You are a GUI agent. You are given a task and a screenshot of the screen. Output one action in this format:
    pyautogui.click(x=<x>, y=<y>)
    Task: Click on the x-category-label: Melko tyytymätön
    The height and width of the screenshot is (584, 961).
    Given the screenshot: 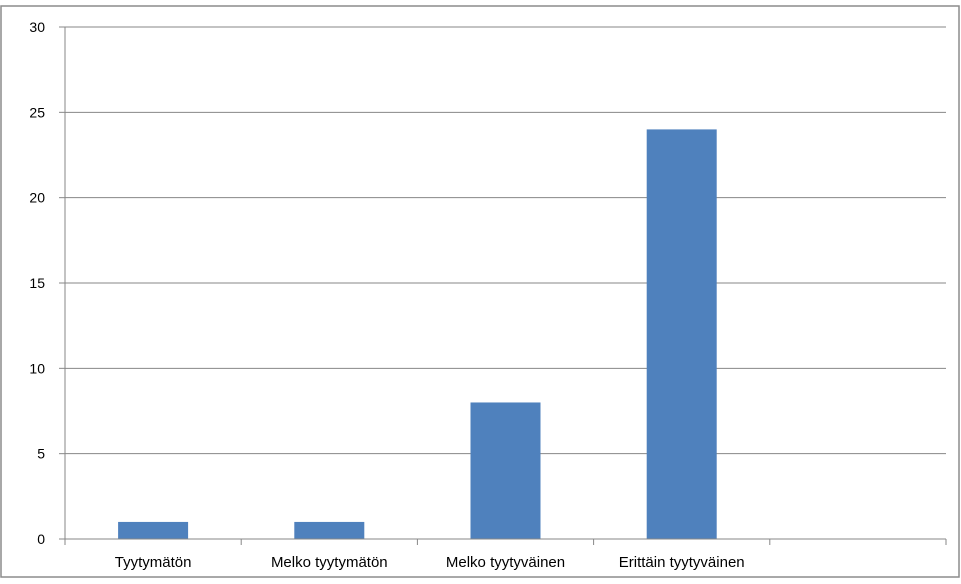 What is the action you would take?
    pyautogui.click(x=329, y=562)
    